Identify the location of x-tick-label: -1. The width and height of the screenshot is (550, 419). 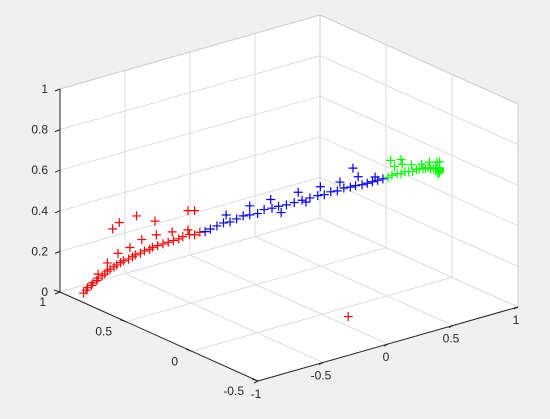
(256, 394).